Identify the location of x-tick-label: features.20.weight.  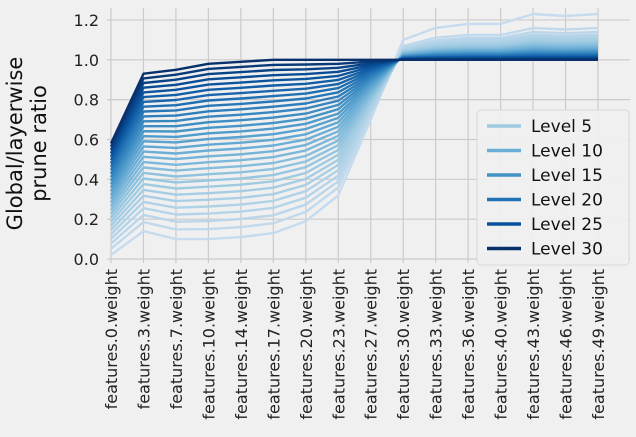
(306, 344).